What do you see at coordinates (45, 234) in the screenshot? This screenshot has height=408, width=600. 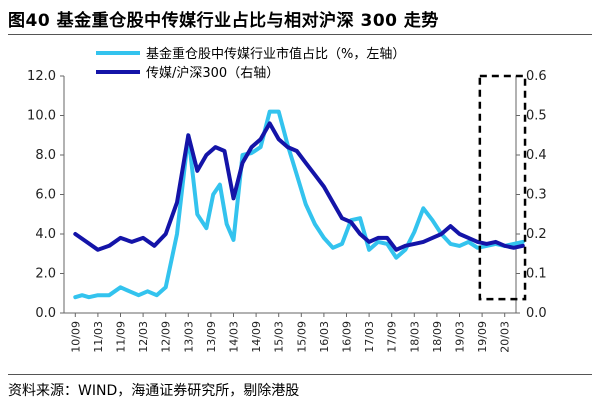 I see `y-left-tick-label: 4.0` at bounding box center [45, 234].